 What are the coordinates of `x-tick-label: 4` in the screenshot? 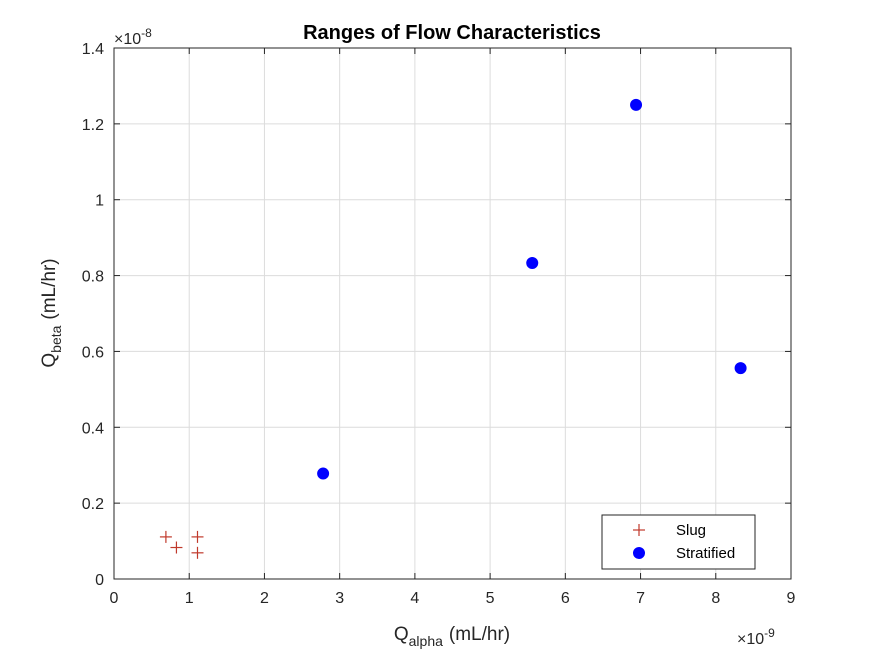 It's located at (414, 598).